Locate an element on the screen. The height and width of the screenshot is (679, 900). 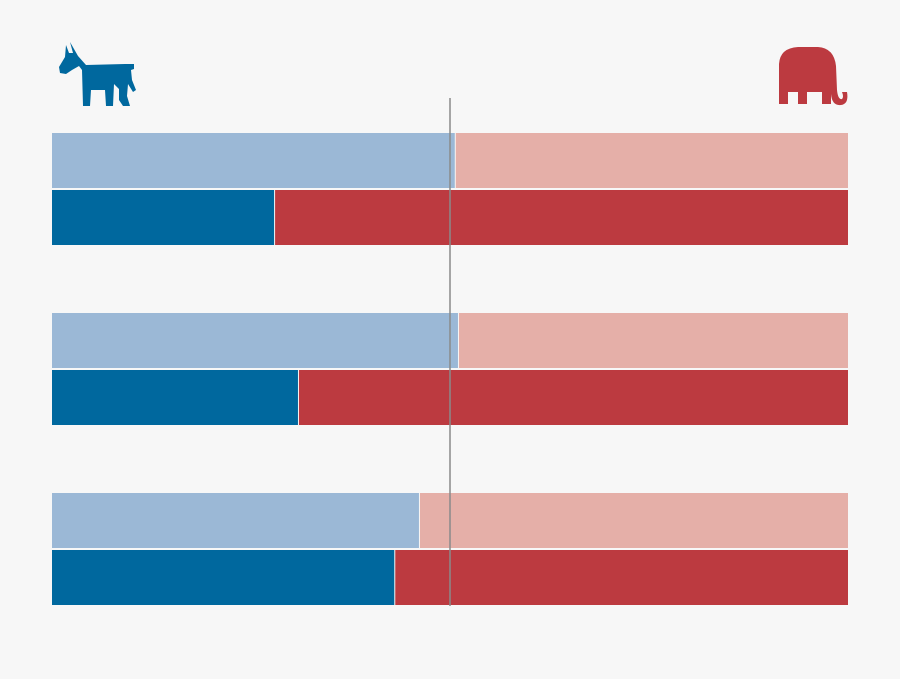
donkey-icon is located at coordinates (98, 74).